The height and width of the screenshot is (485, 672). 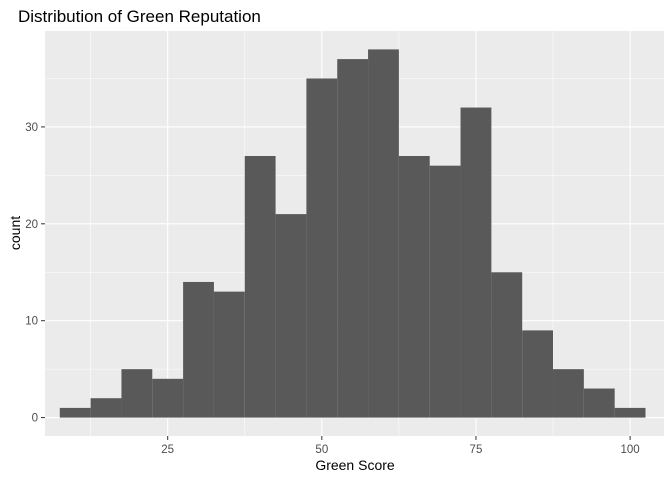 What do you see at coordinates (31, 322) in the screenshot?
I see `y-tick-label: 10` at bounding box center [31, 322].